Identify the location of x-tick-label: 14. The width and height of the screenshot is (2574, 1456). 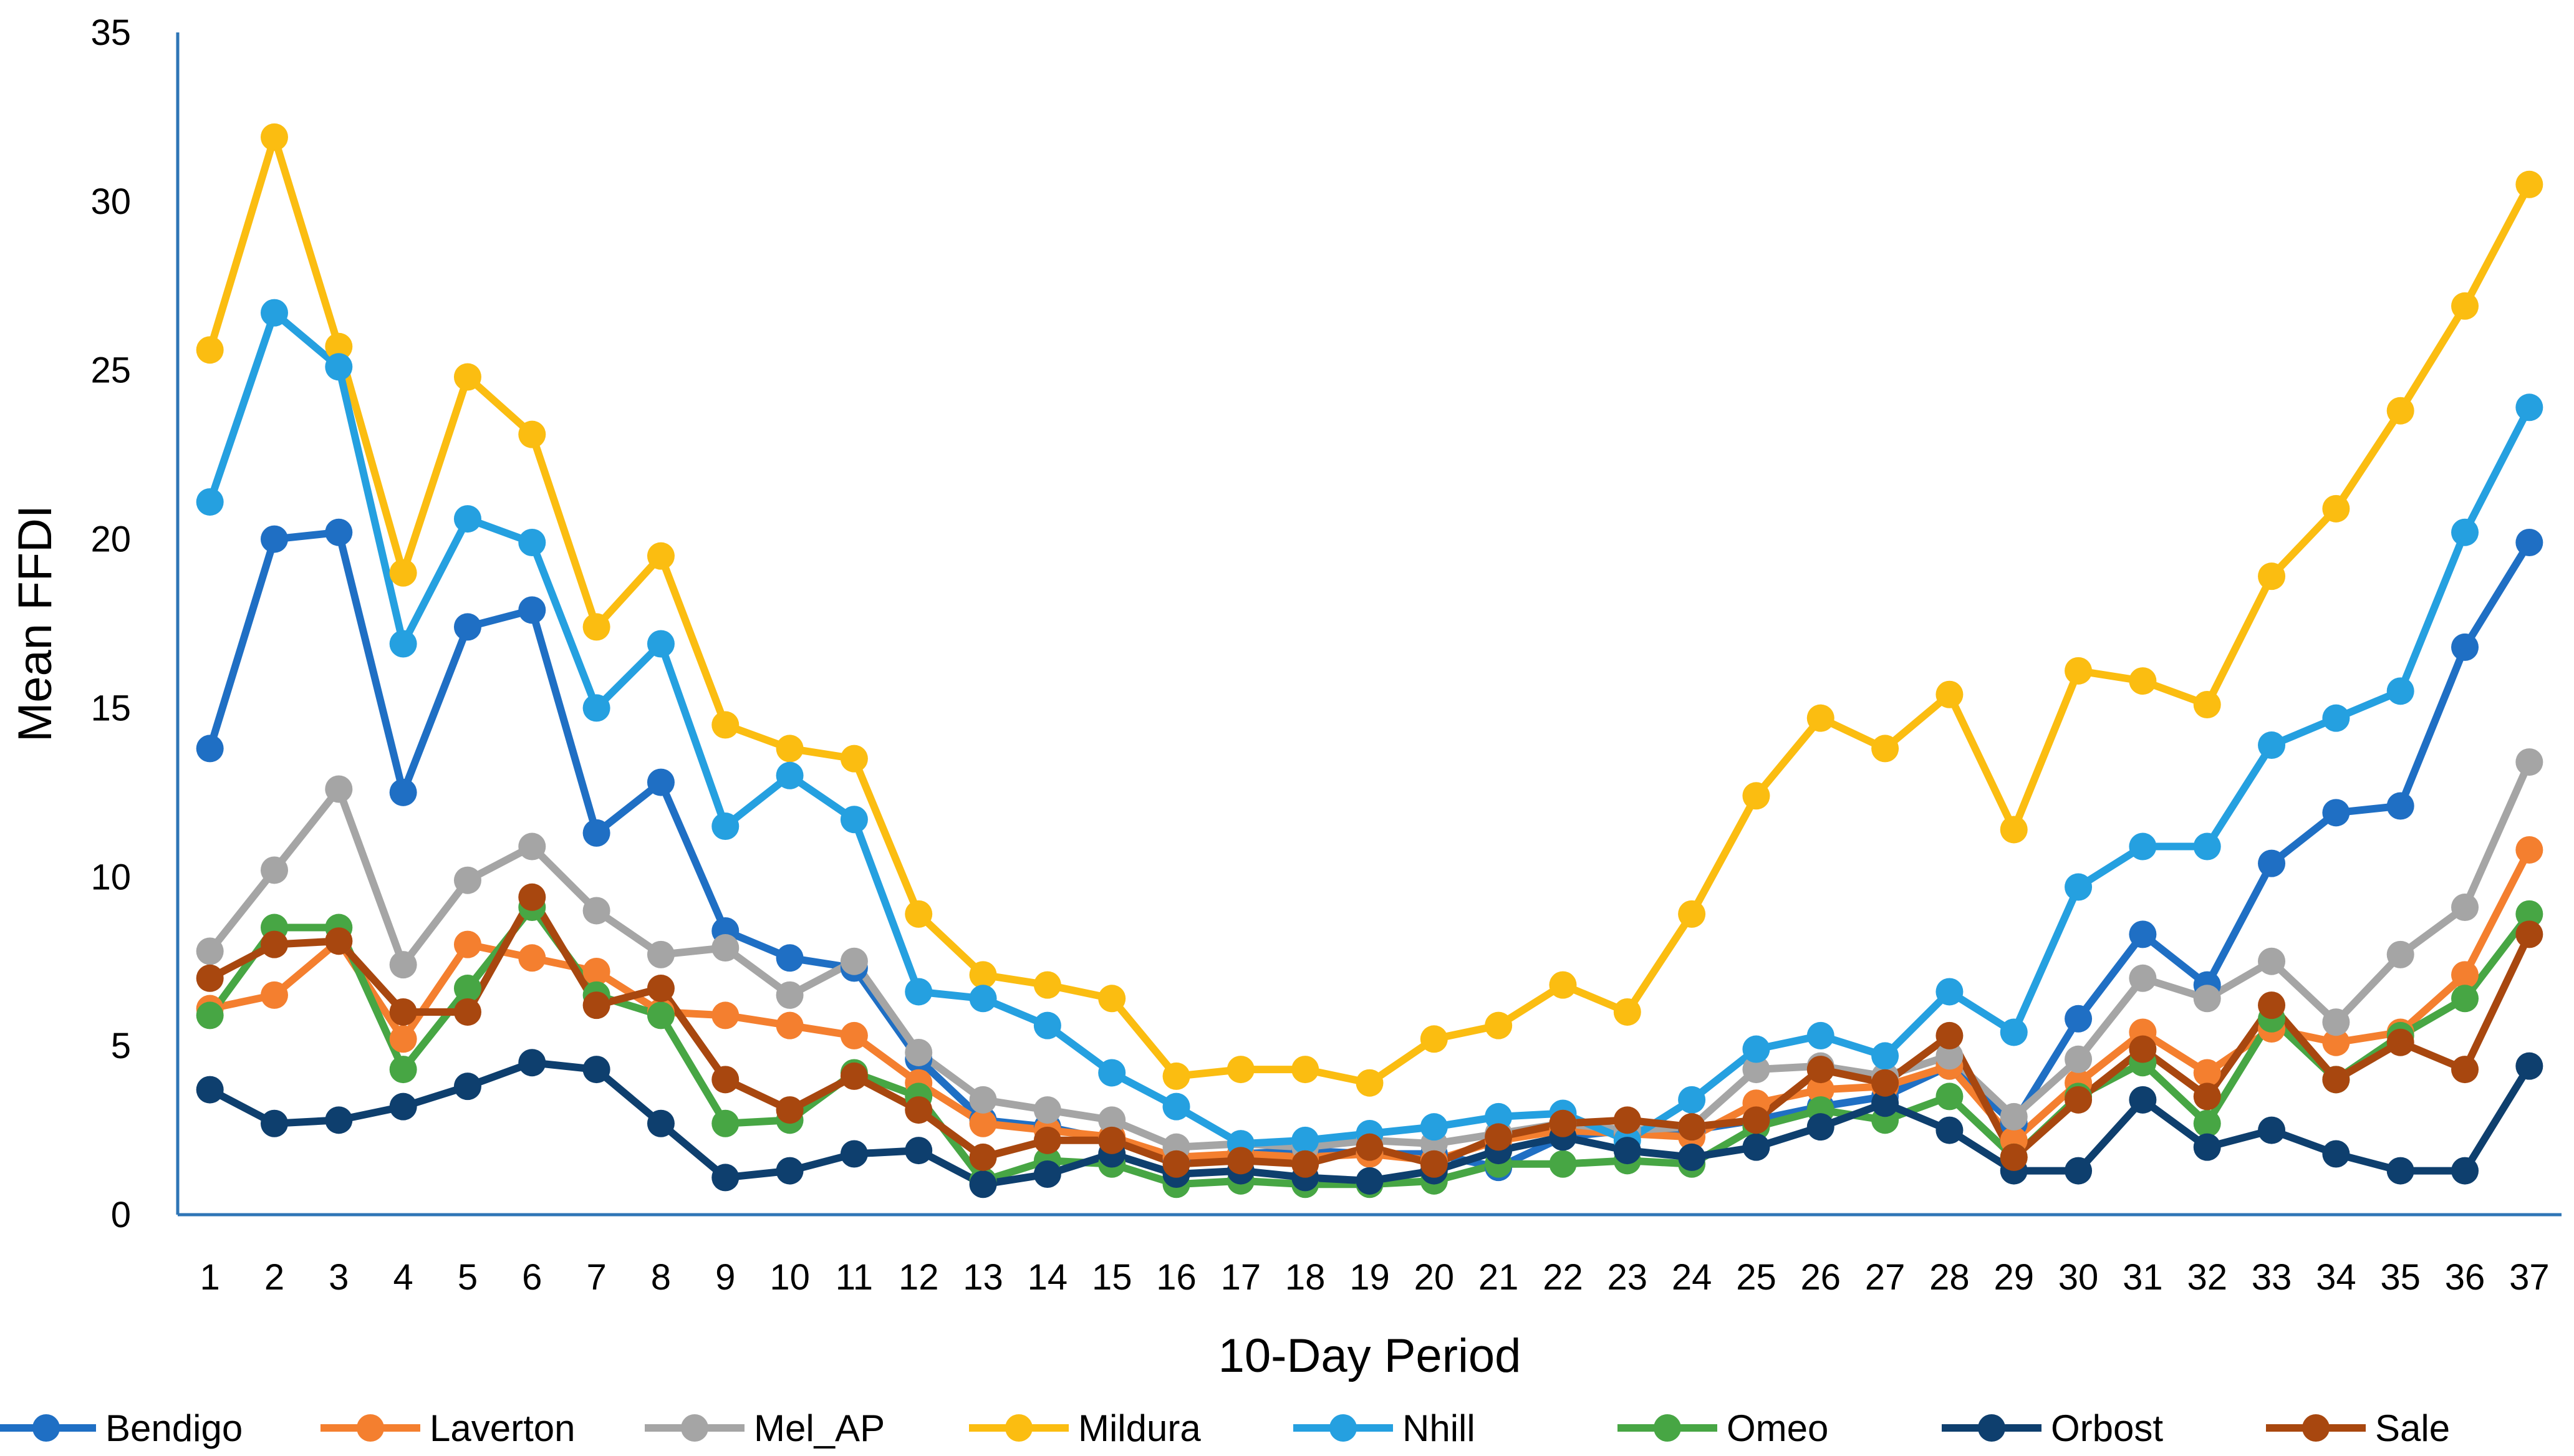
(1048, 1278).